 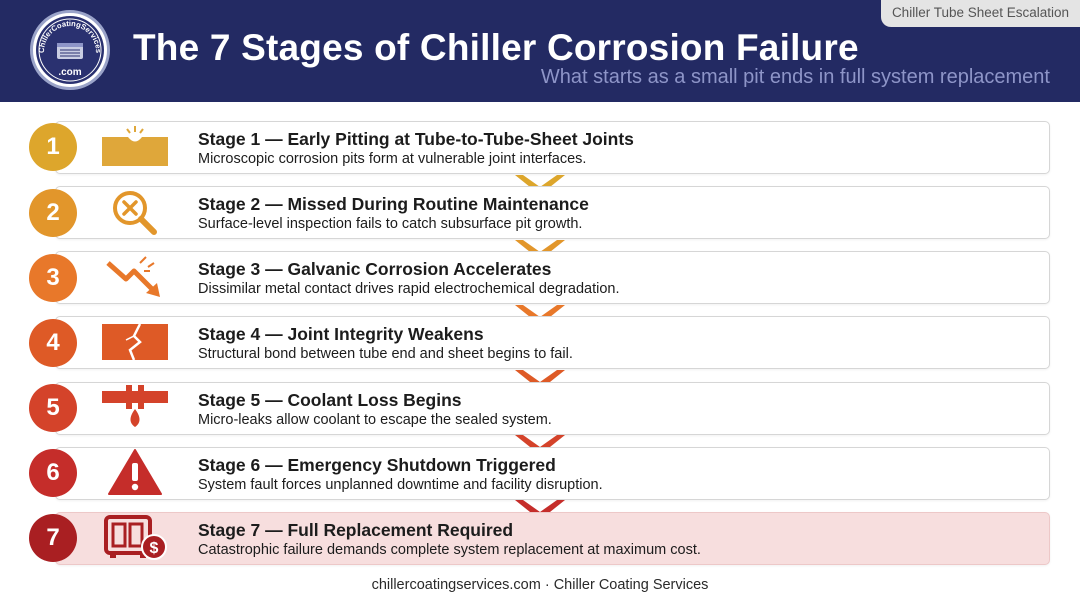 What do you see at coordinates (377, 465) in the screenshot?
I see `stage-title: Stage 6 — Emergency Shutdown Triggered` at bounding box center [377, 465].